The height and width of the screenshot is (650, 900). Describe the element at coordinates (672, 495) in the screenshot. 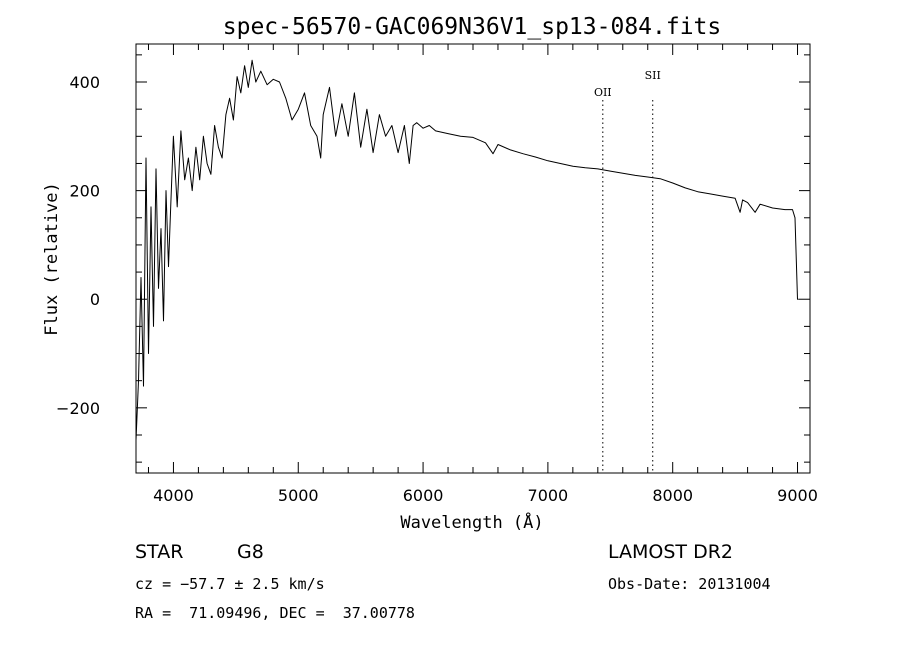

I see `x-tick-label: 8000` at that location.